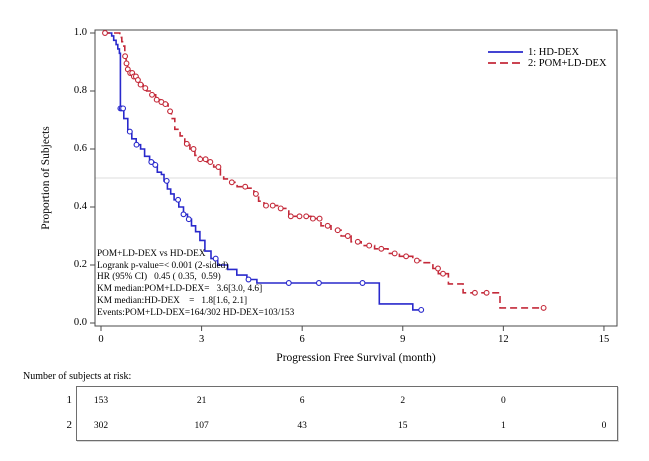  I want to click on annotation-comparison: POM+LD-DEX vs HD-DEX, so click(151, 254).